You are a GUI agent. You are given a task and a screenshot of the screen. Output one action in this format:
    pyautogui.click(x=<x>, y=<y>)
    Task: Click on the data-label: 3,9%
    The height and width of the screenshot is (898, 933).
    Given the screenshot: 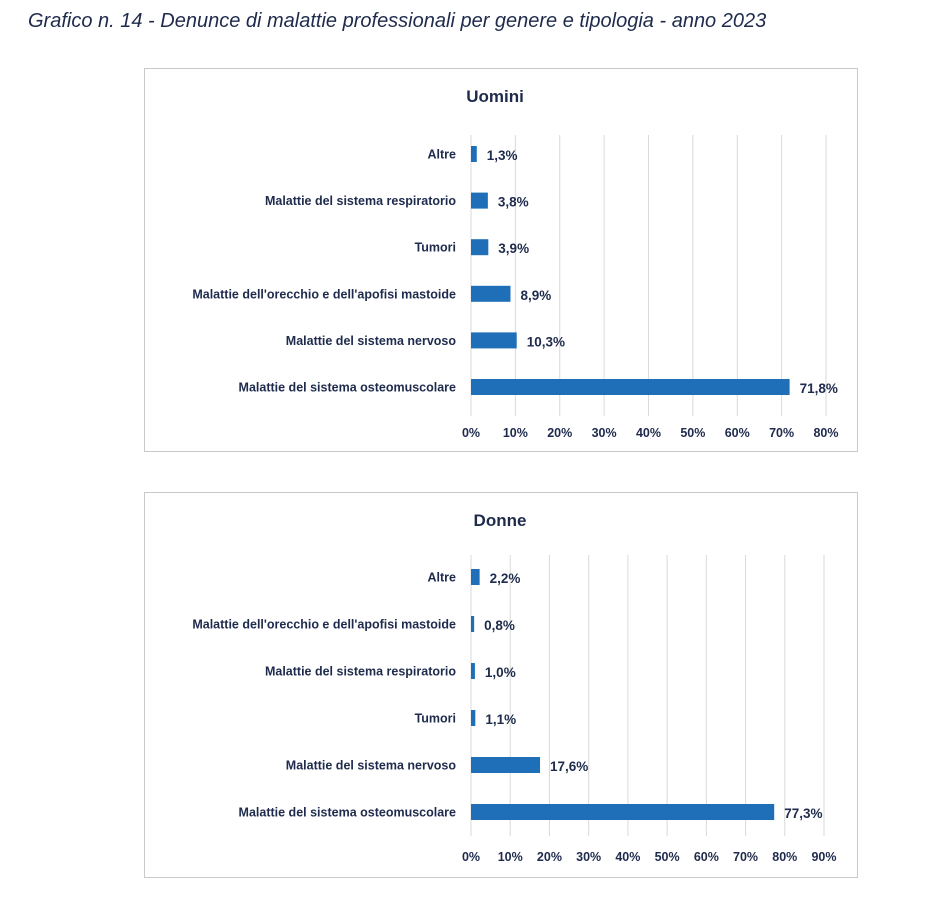 What is the action you would take?
    pyautogui.click(x=513, y=248)
    